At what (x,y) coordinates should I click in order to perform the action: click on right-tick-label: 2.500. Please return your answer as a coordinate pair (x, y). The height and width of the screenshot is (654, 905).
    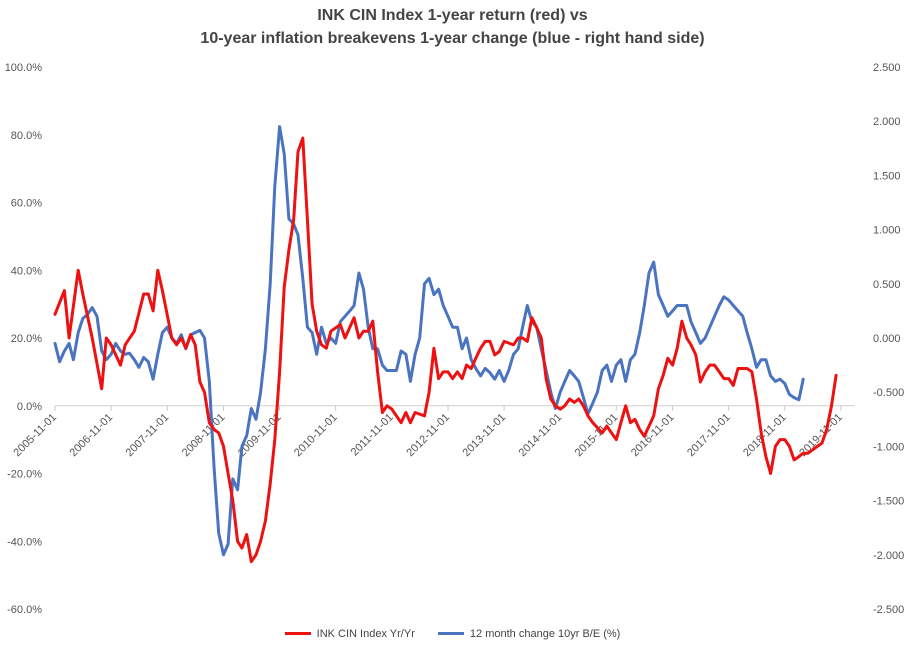
    Looking at the image, I should click on (887, 68).